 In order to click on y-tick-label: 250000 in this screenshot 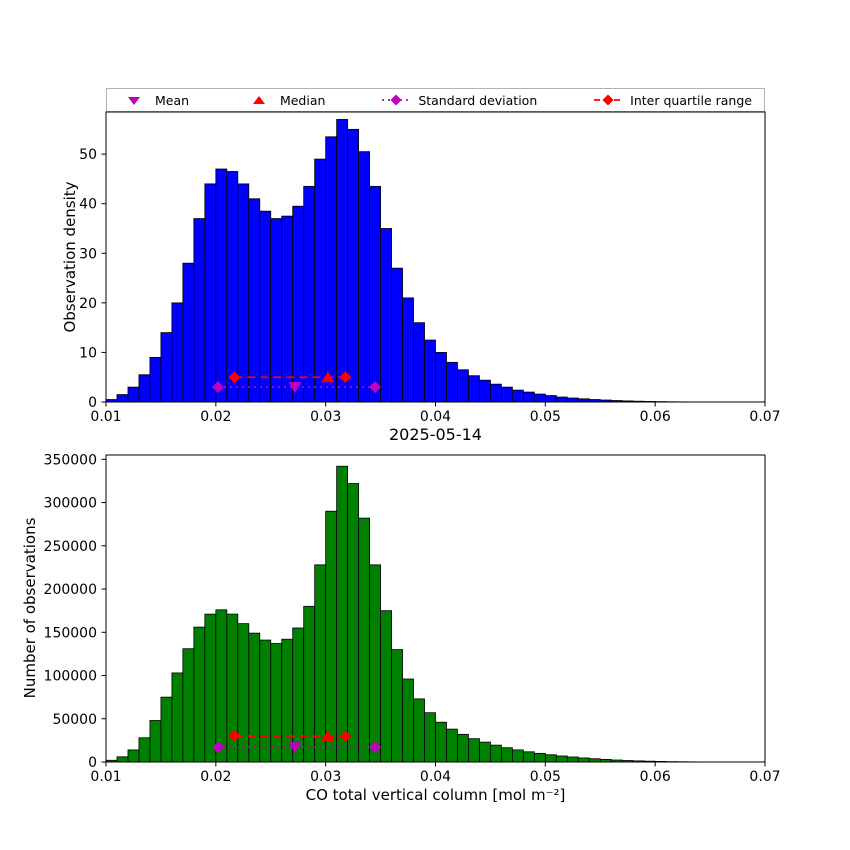, I will do `click(70, 547)`.